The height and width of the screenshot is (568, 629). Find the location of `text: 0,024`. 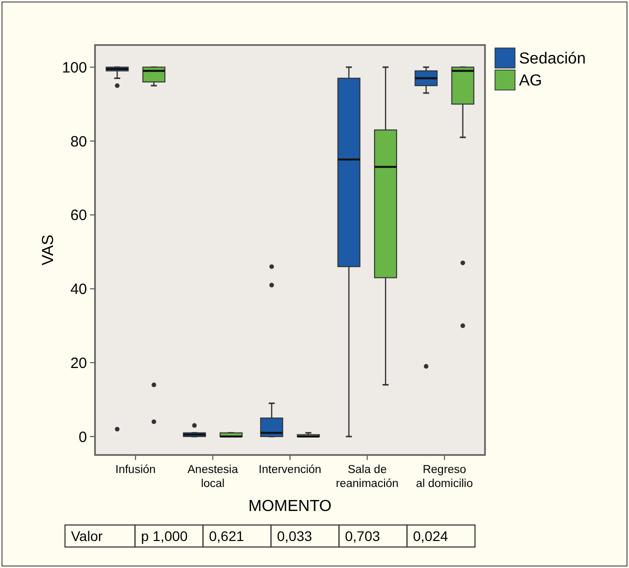

text: 0,024 is located at coordinates (430, 536).